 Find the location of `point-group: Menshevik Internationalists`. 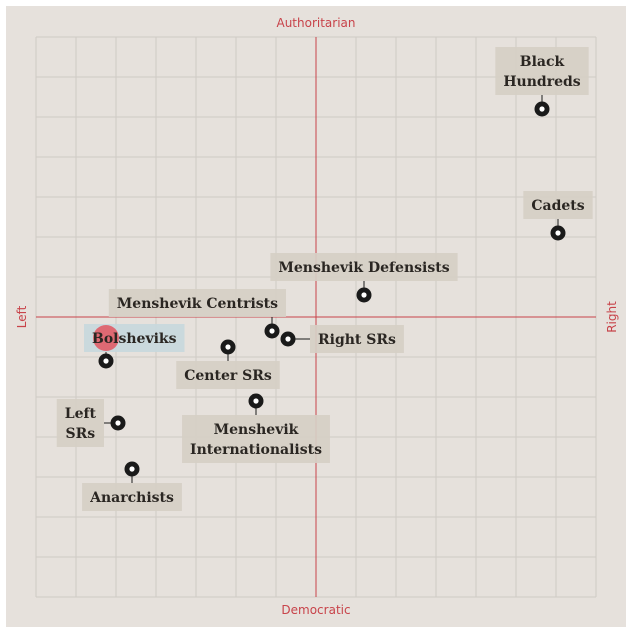

point-group: Menshevik Internationalists is located at coordinates (256, 428).